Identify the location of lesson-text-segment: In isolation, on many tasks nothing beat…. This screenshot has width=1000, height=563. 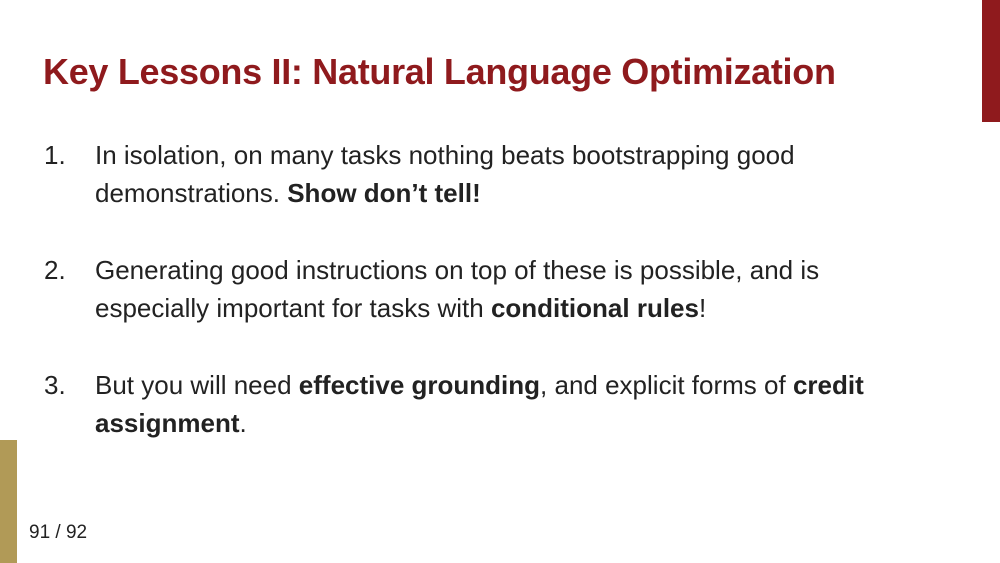
(445, 174).